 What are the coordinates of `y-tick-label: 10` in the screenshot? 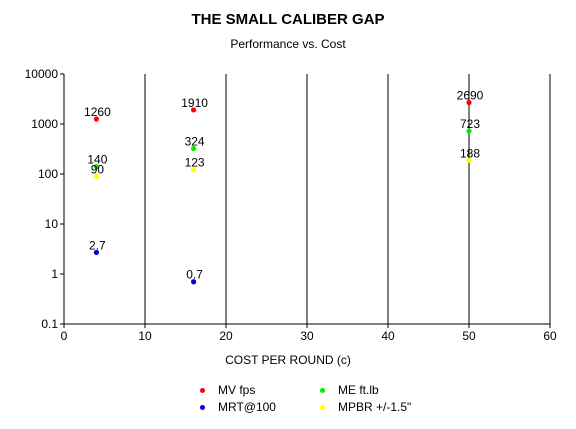 It's located at (52, 224).